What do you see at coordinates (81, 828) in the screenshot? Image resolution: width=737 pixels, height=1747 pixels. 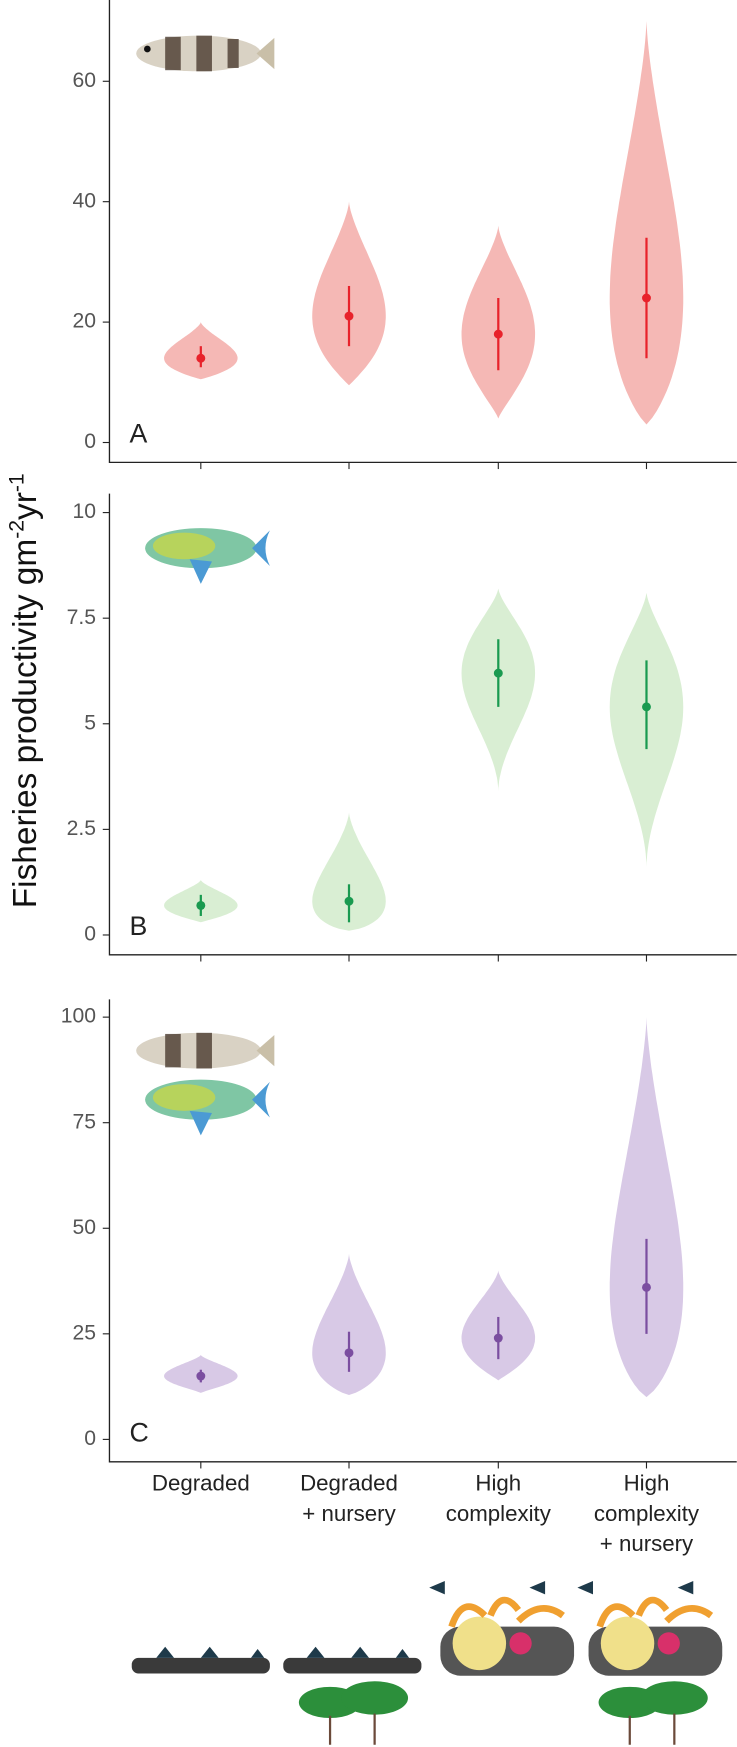 I see `y-tick-label: 2.5` at bounding box center [81, 828].